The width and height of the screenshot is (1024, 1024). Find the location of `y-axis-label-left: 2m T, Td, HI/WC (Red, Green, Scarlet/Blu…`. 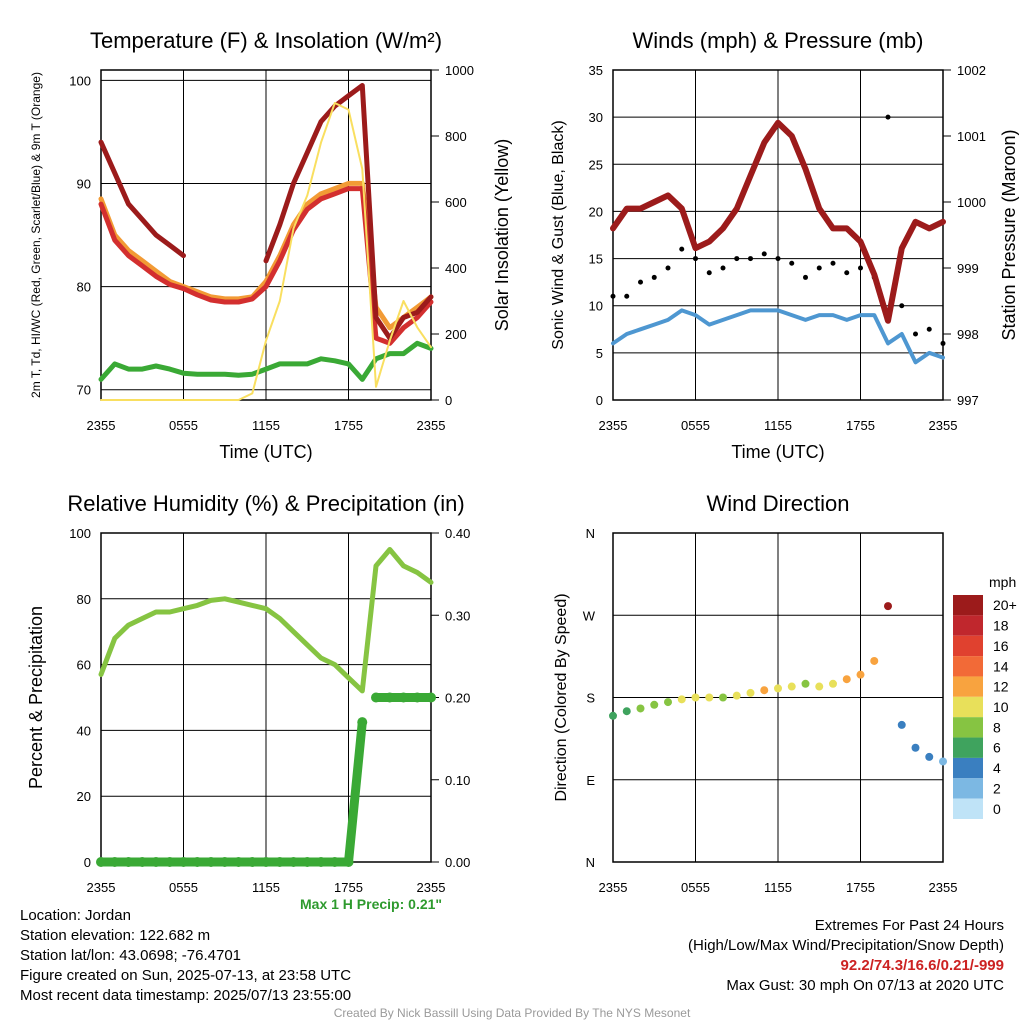

y-axis-label-left: 2m T, Td, HI/WC (Red, Green, Scarlet/Blu… is located at coordinates (36, 235).